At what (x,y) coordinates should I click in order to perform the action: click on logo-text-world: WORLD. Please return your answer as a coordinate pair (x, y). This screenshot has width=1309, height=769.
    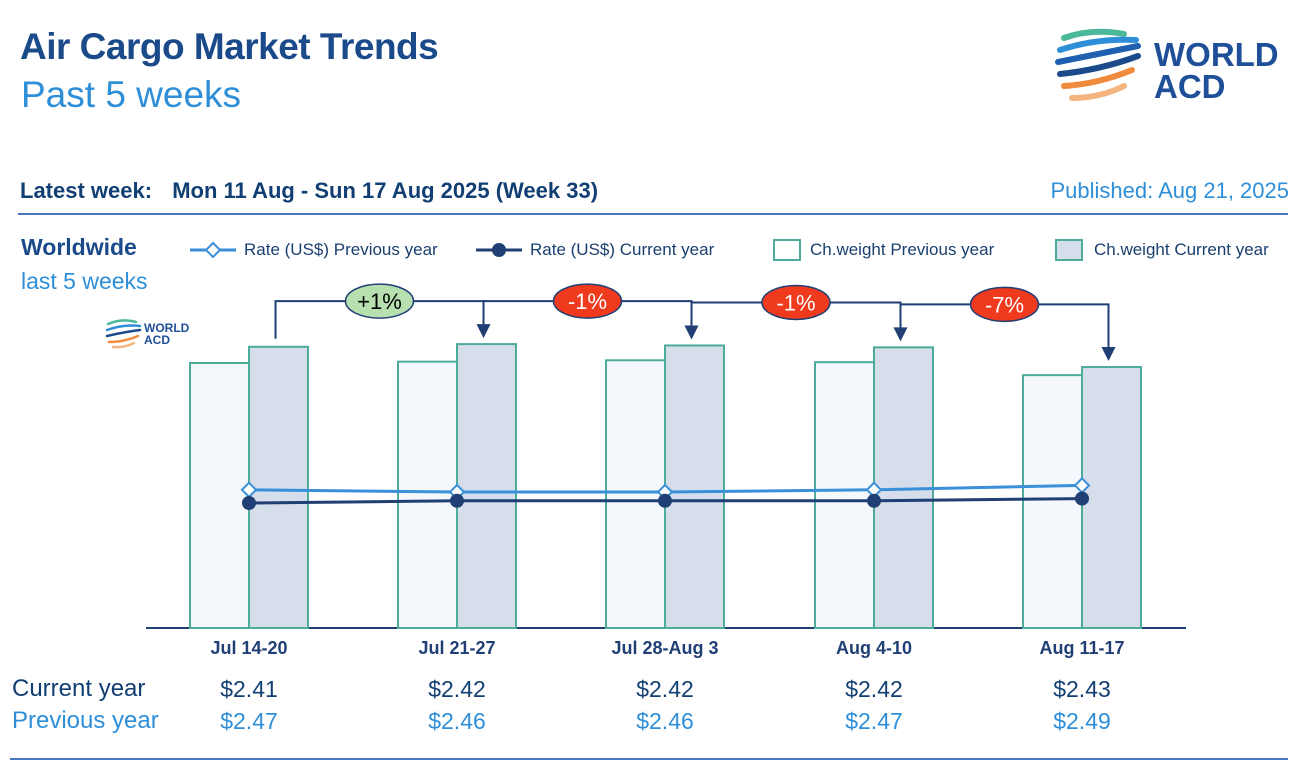
    Looking at the image, I should click on (1216, 54).